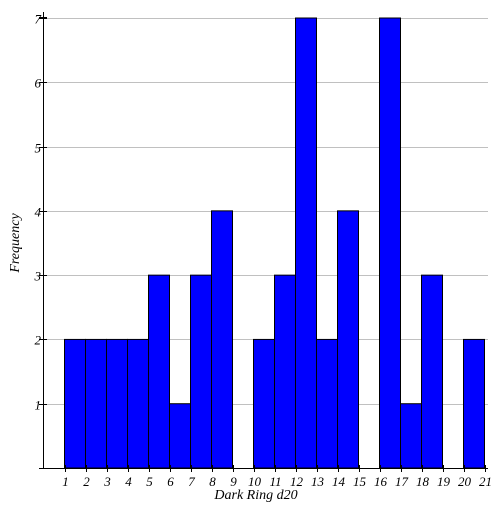 Image resolution: width=503 pixels, height=508 pixels. Describe the element at coordinates (38, 148) in the screenshot. I see `y-tick-label-5: 5` at that location.